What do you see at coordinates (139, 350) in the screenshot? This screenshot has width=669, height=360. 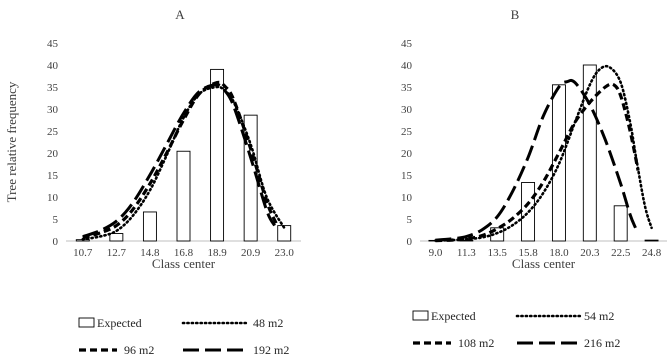 I see `legend-label-dashed: 96 m2` at bounding box center [139, 350].